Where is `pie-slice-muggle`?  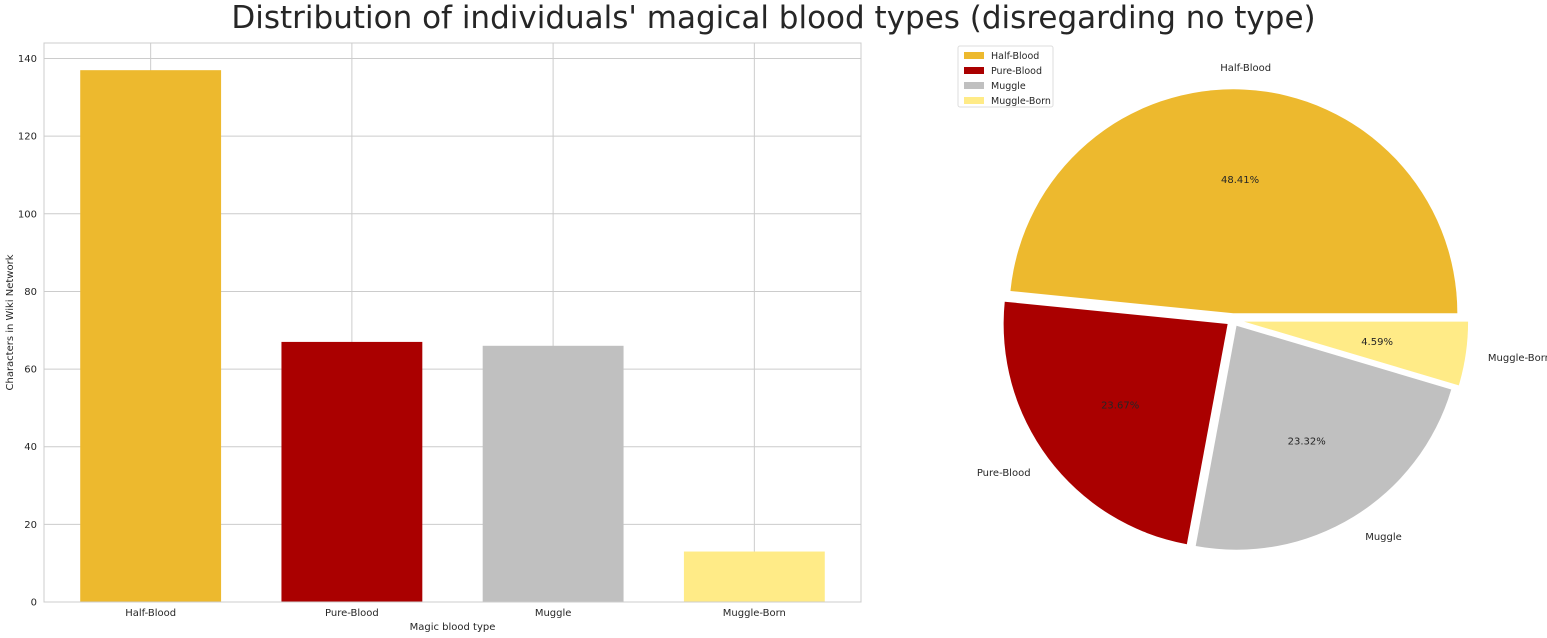 pie-slice-muggle is located at coordinates (1323, 437).